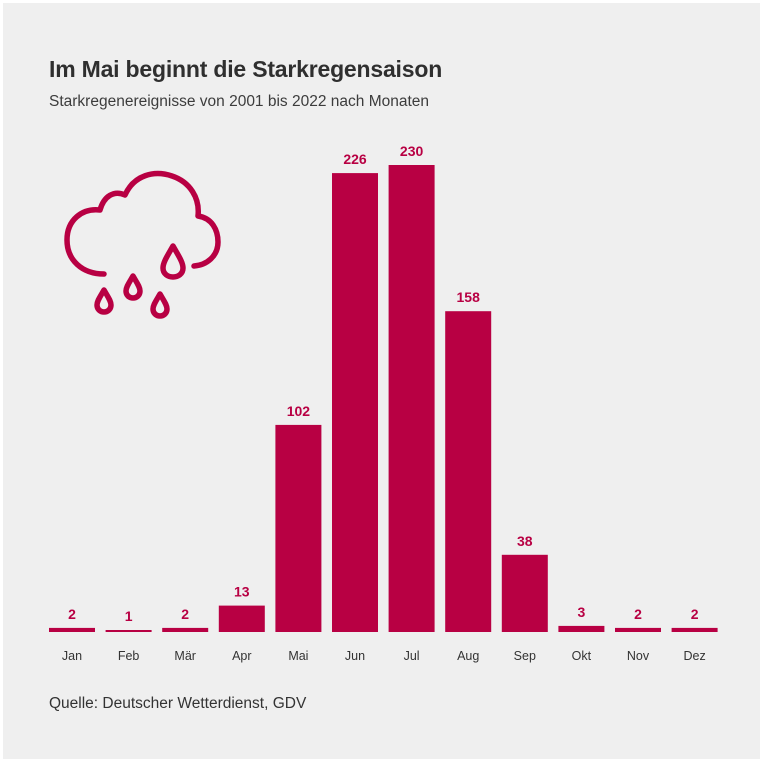  What do you see at coordinates (299, 411) in the screenshot?
I see `value-label: 102` at bounding box center [299, 411].